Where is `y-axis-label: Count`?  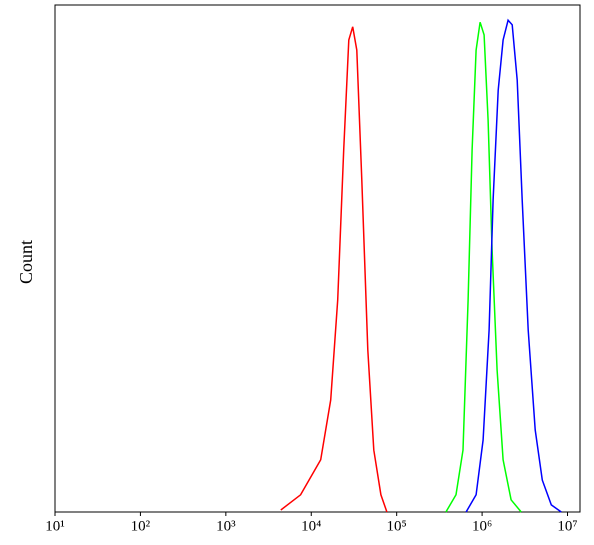 y-axis-label: Count is located at coordinates (26, 262).